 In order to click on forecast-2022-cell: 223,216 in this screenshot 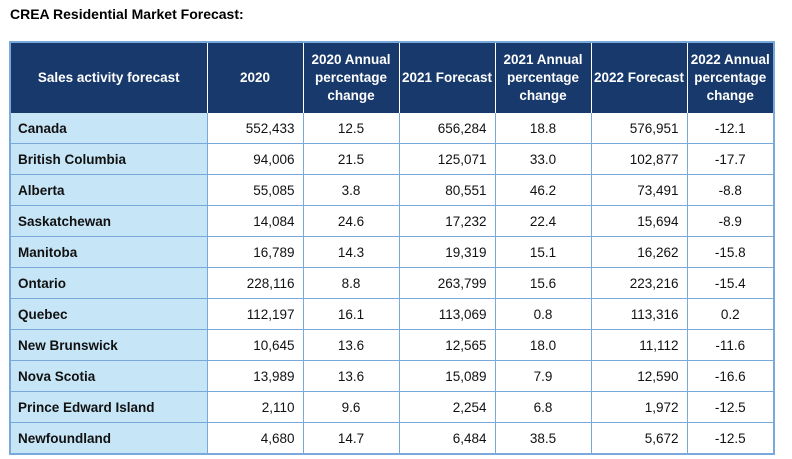, I will do `click(639, 283)`.